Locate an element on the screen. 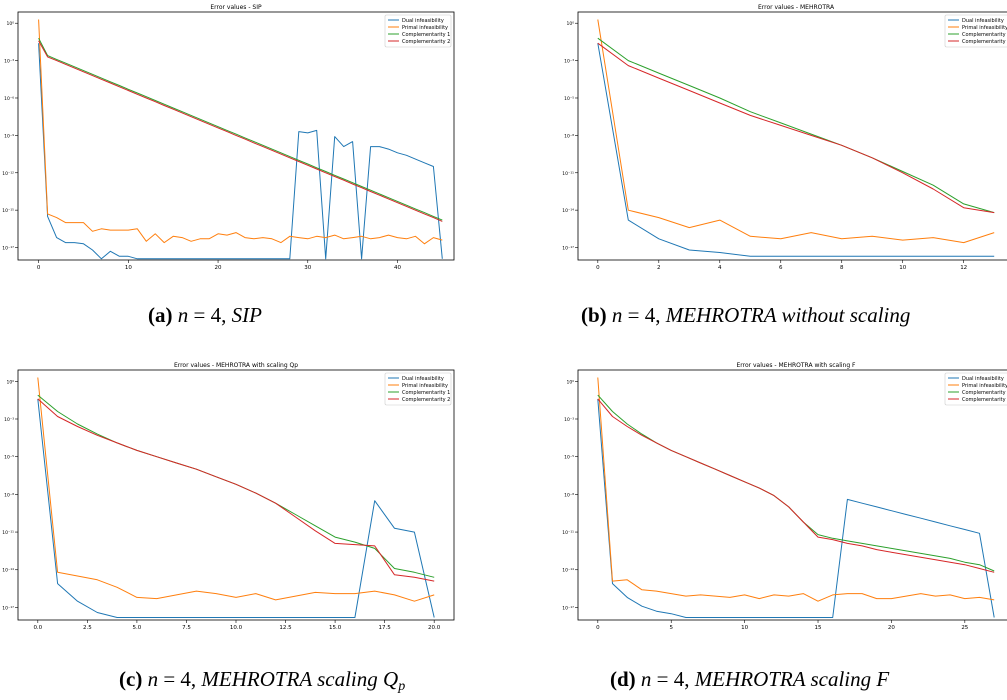 The image size is (1007, 700). p2-x-tick-label: 20.0 is located at coordinates (434, 628).